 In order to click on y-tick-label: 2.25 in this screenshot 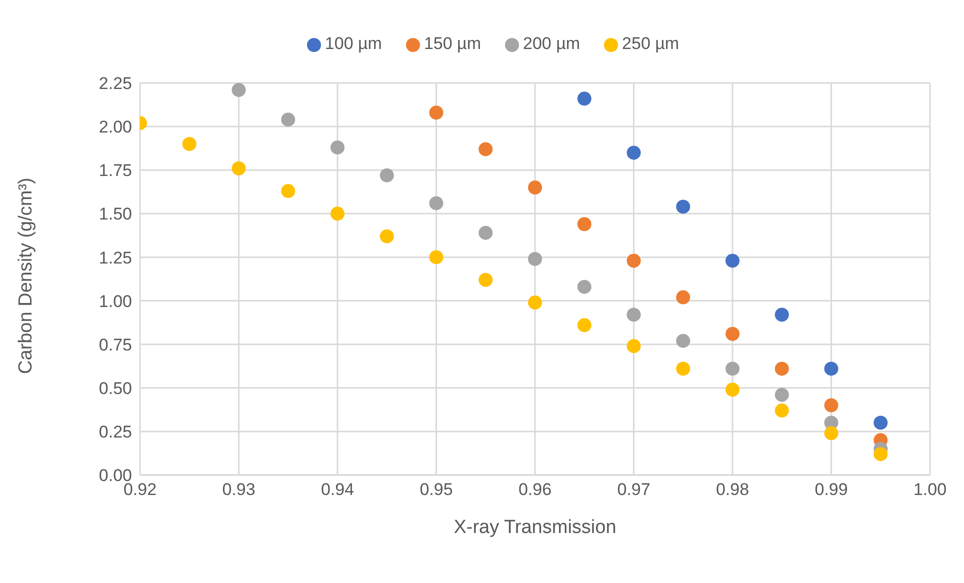, I will do `click(115, 84)`.